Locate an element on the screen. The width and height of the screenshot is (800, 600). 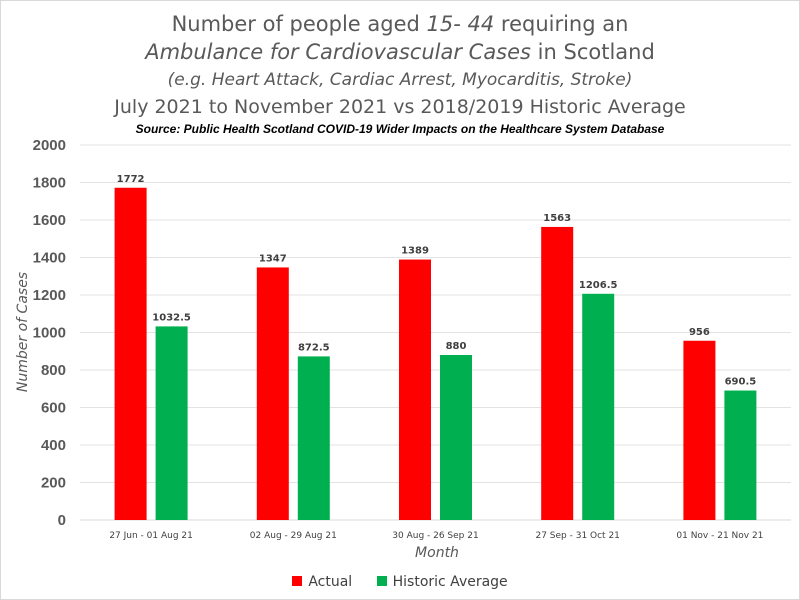
data-label: 880 is located at coordinates (456, 346).